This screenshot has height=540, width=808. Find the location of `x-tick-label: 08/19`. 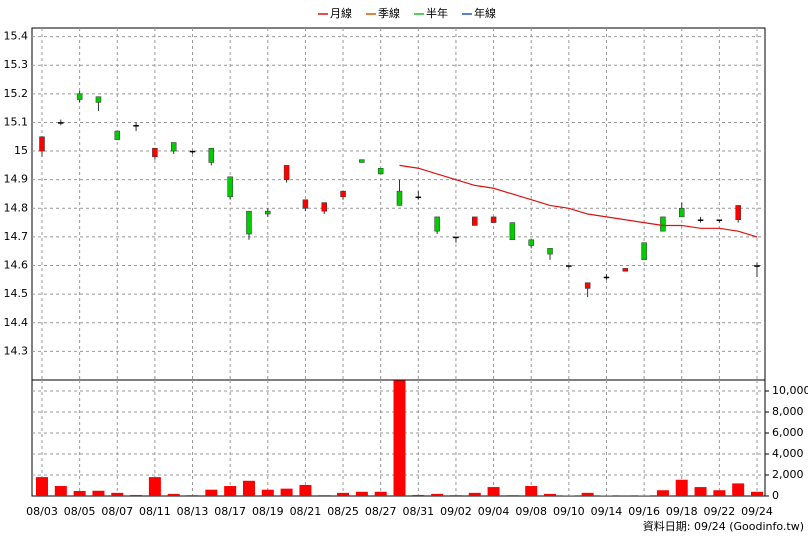

x-tick-label: 08/19 is located at coordinates (268, 511).